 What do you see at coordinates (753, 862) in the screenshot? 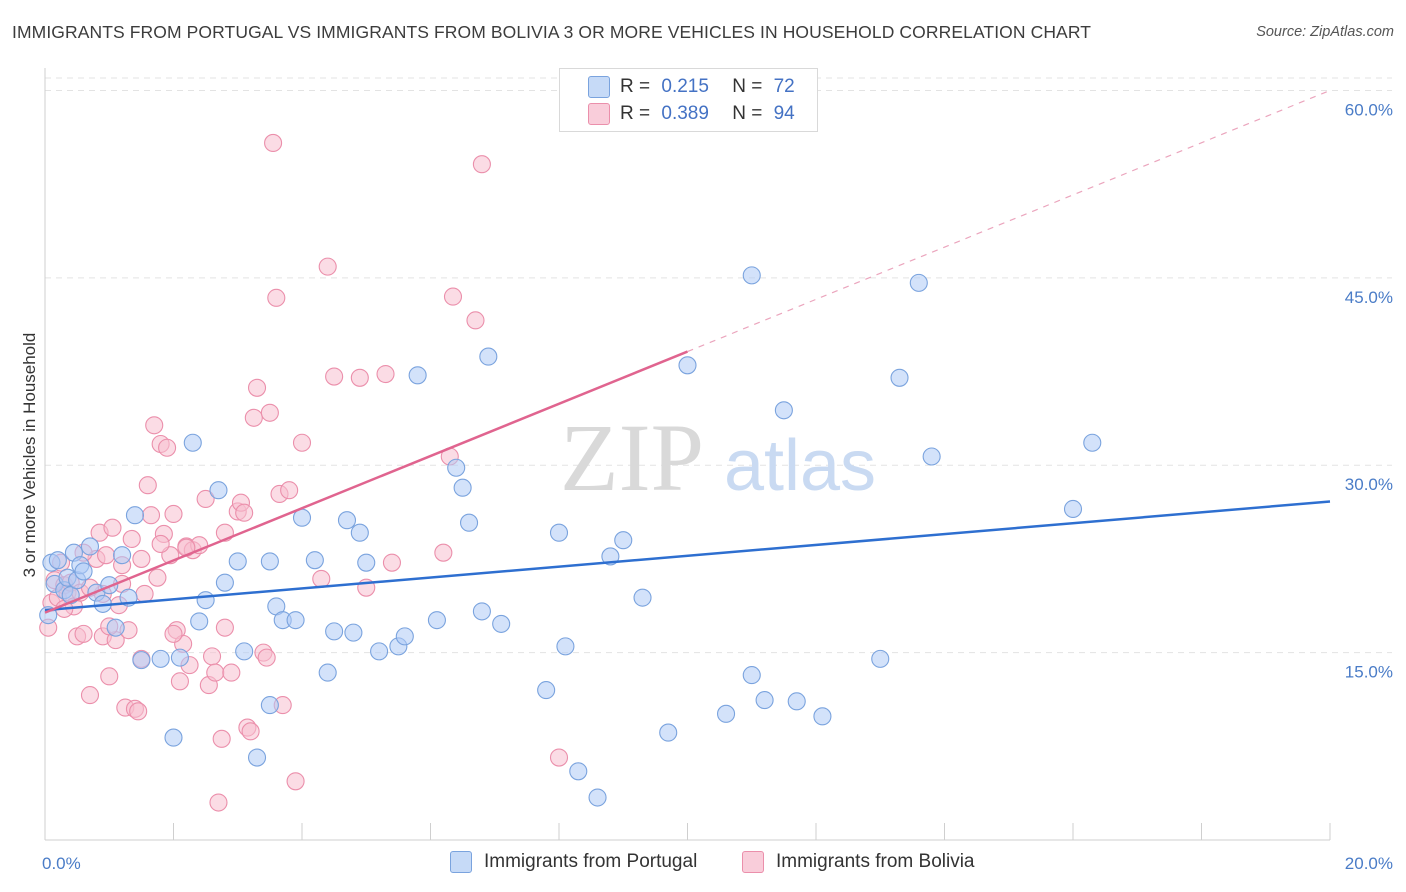
I see `bottom-legend-swatch-bolivia` at bounding box center [753, 862].